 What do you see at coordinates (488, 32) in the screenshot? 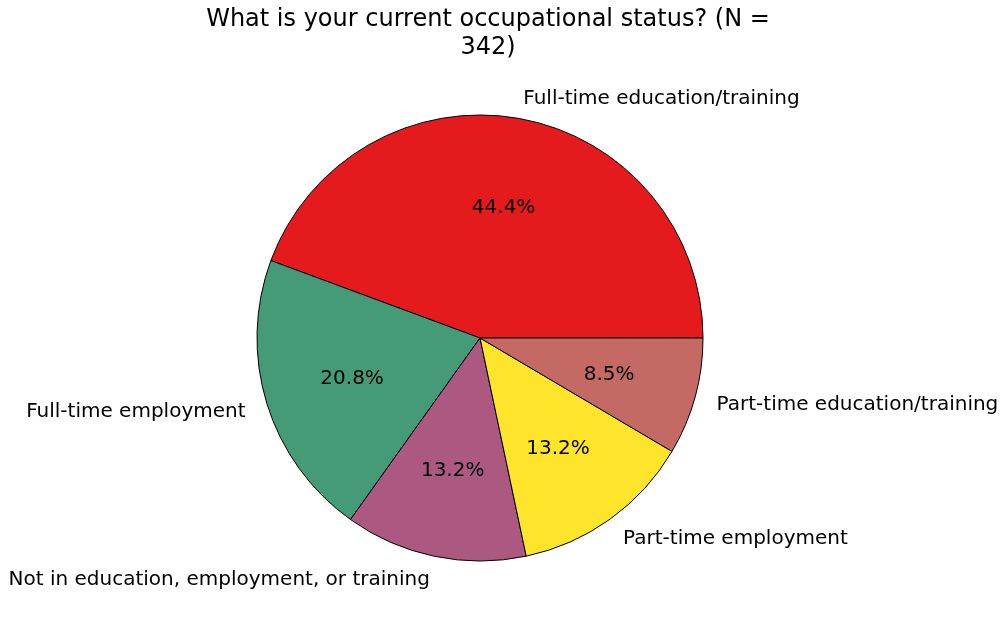
I see `chart-title: What is your current occupational status? (N = 342)` at bounding box center [488, 32].